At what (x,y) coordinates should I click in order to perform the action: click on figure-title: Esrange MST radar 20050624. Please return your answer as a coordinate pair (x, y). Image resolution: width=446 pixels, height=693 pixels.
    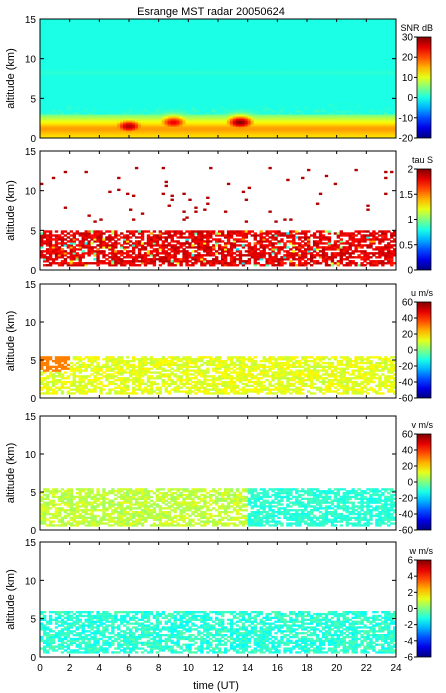
    Looking at the image, I should click on (211, 12).